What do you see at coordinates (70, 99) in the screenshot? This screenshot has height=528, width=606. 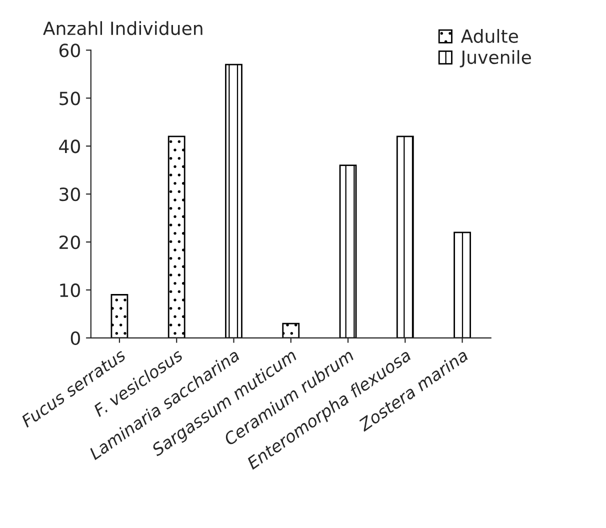 I see `y-tick-label: 50` at bounding box center [70, 99].